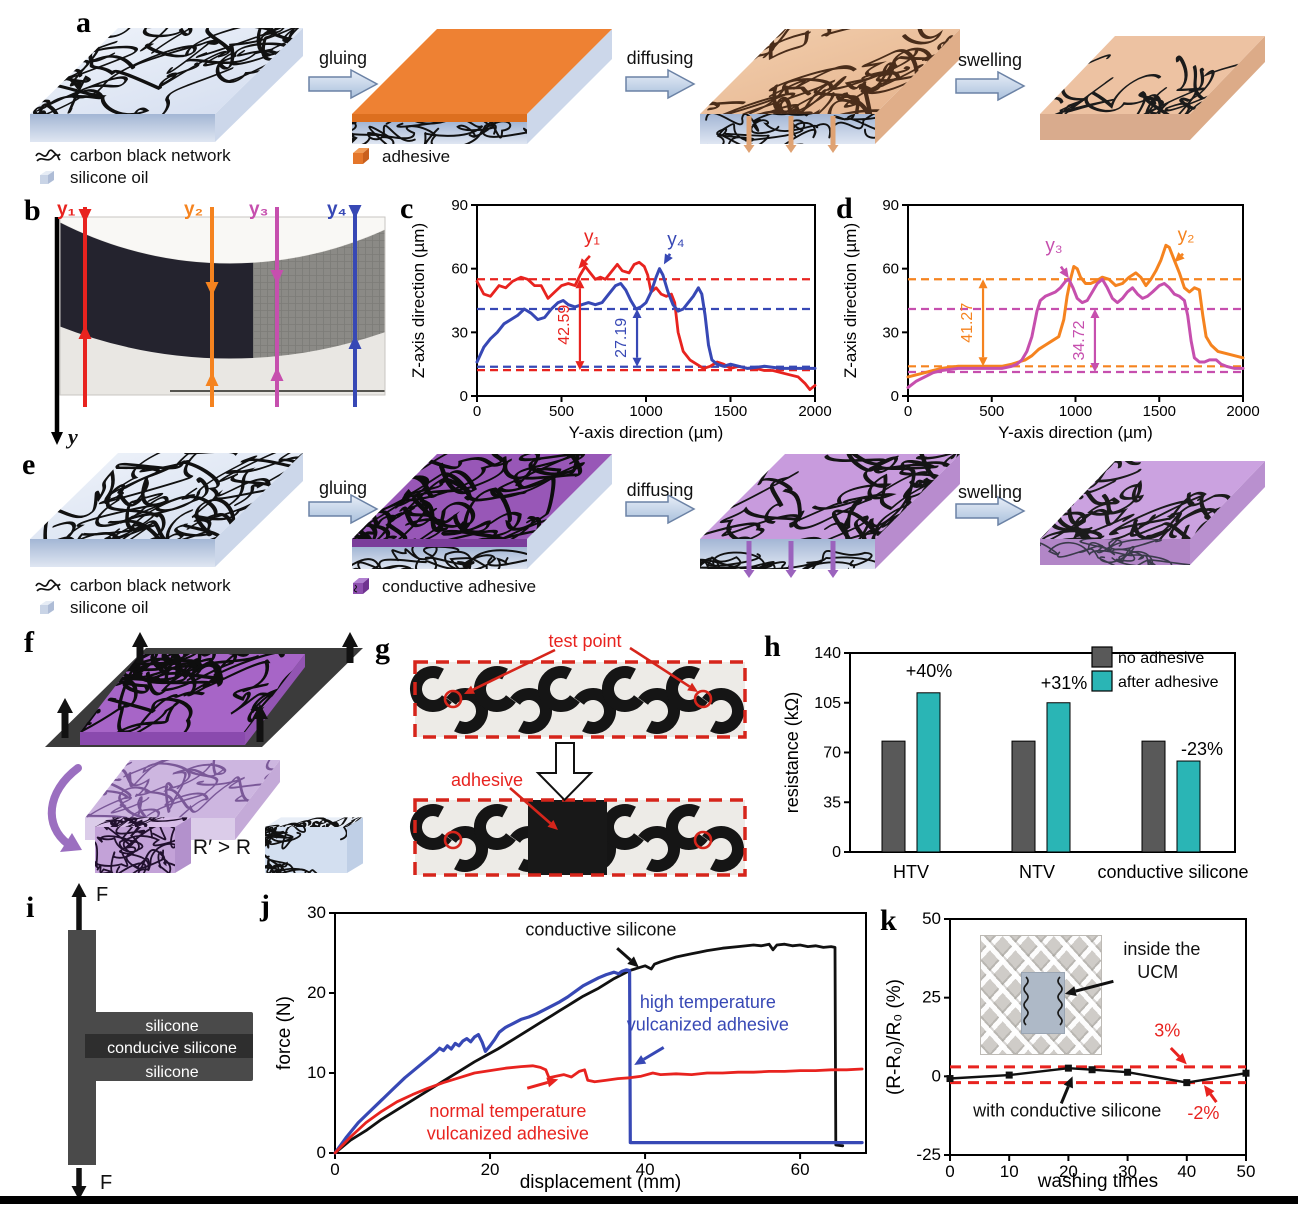 Image resolution: width=1298 pixels, height=1208 pixels. I want to click on svg-text: y₃, so click(1053, 246).